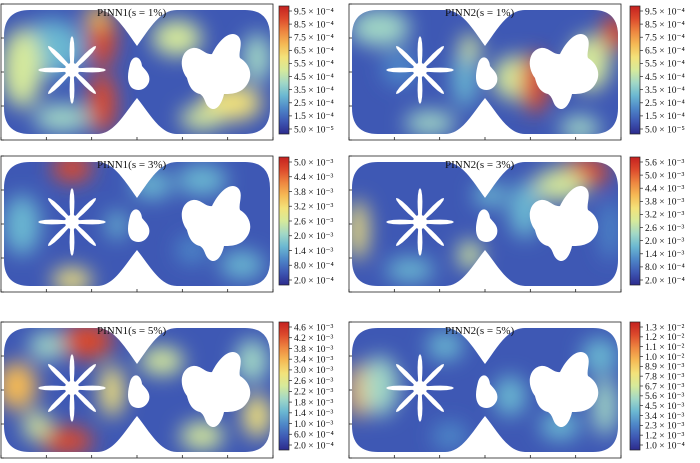 The width and height of the screenshot is (700, 463). I want to click on colorbar-tick-label: 4.5 × 10⁻³, so click(664, 407).